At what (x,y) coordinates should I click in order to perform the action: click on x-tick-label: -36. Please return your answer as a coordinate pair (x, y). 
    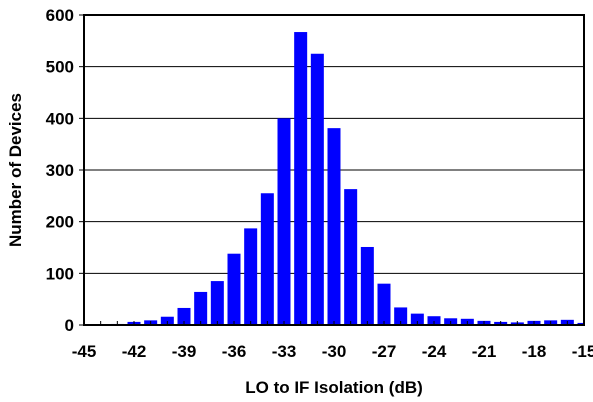
    Looking at the image, I should click on (234, 351).